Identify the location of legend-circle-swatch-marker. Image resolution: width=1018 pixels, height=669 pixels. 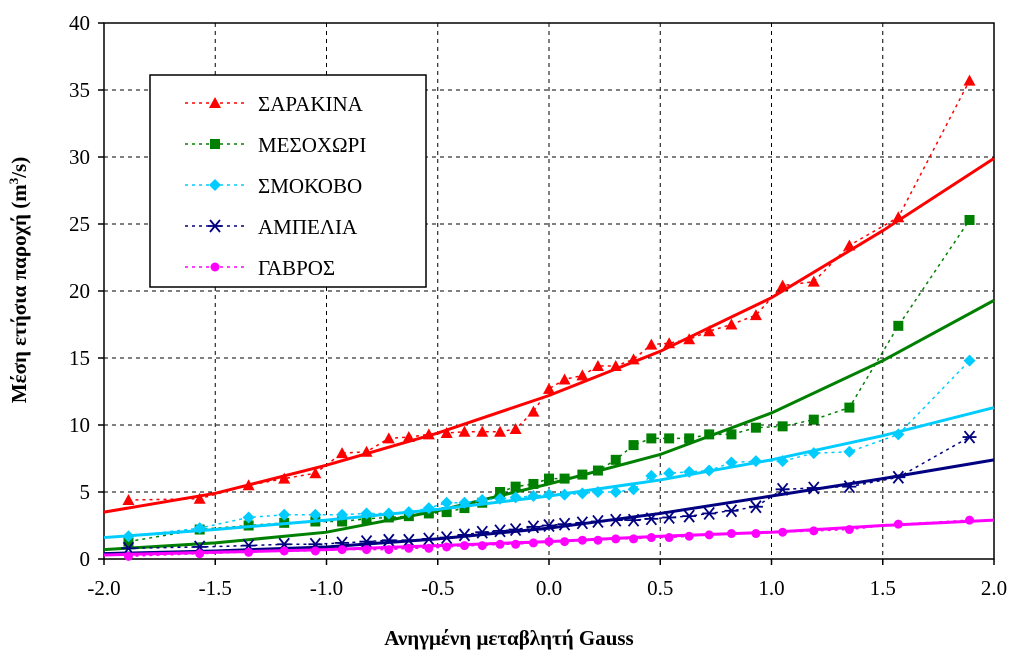
(215, 267).